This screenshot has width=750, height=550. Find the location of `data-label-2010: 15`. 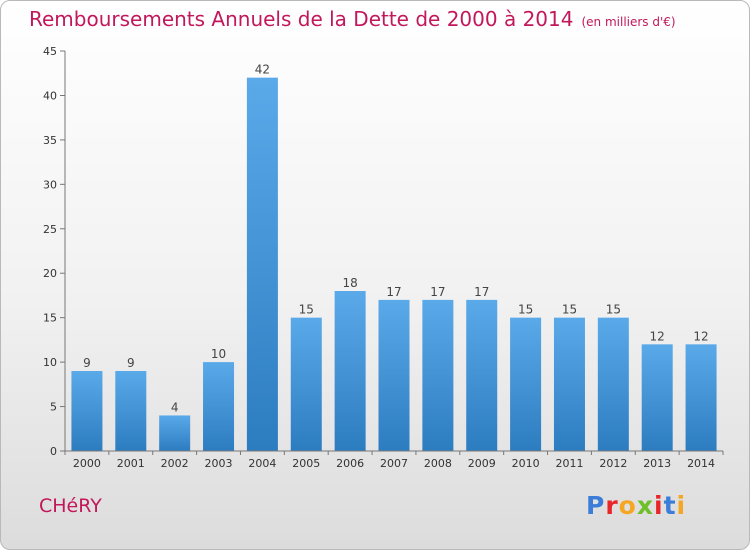

data-label-2010: 15 is located at coordinates (525, 310).